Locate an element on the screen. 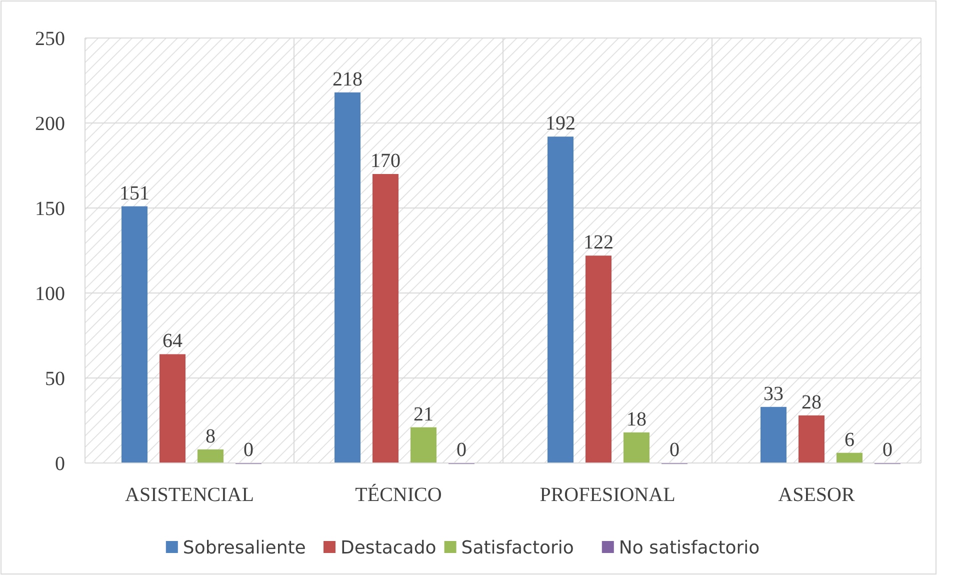 This screenshot has width=953, height=575. data-label: 122 is located at coordinates (599, 243).